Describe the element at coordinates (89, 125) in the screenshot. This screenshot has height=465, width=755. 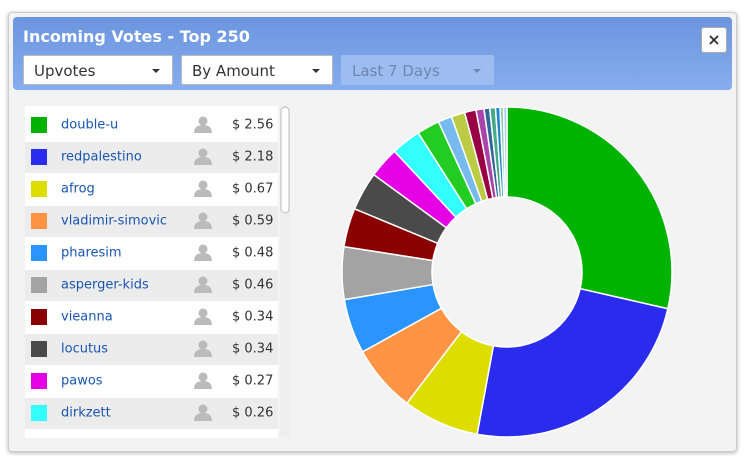
I see `voter-name: double-u` at that location.